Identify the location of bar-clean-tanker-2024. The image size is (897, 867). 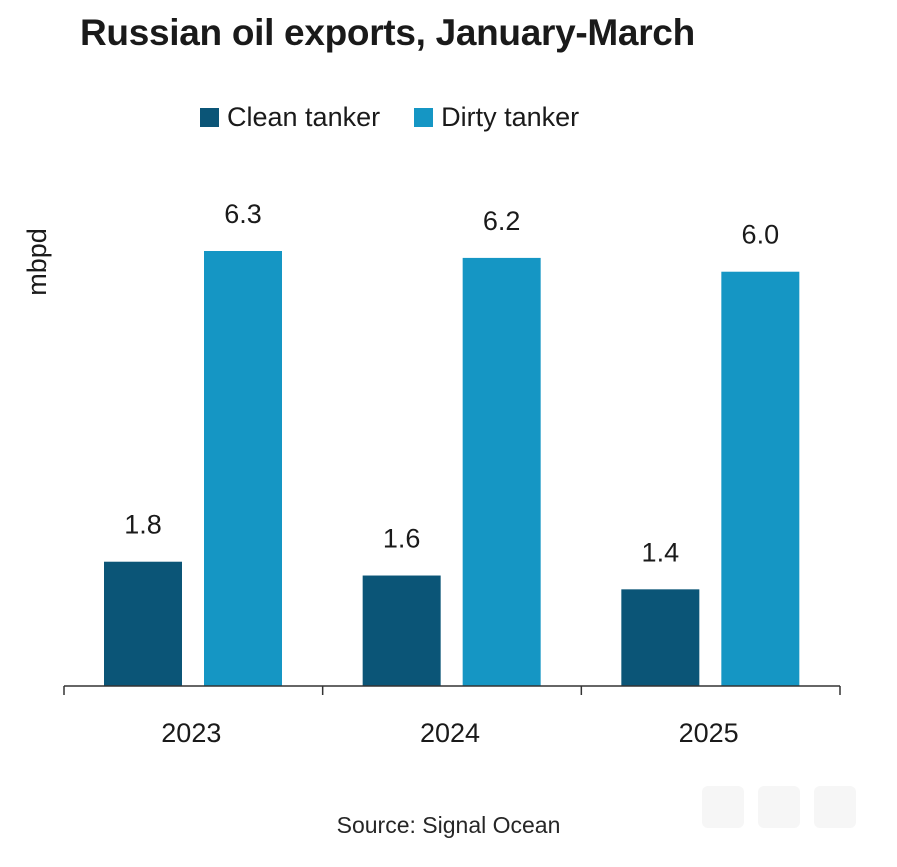
(401, 630).